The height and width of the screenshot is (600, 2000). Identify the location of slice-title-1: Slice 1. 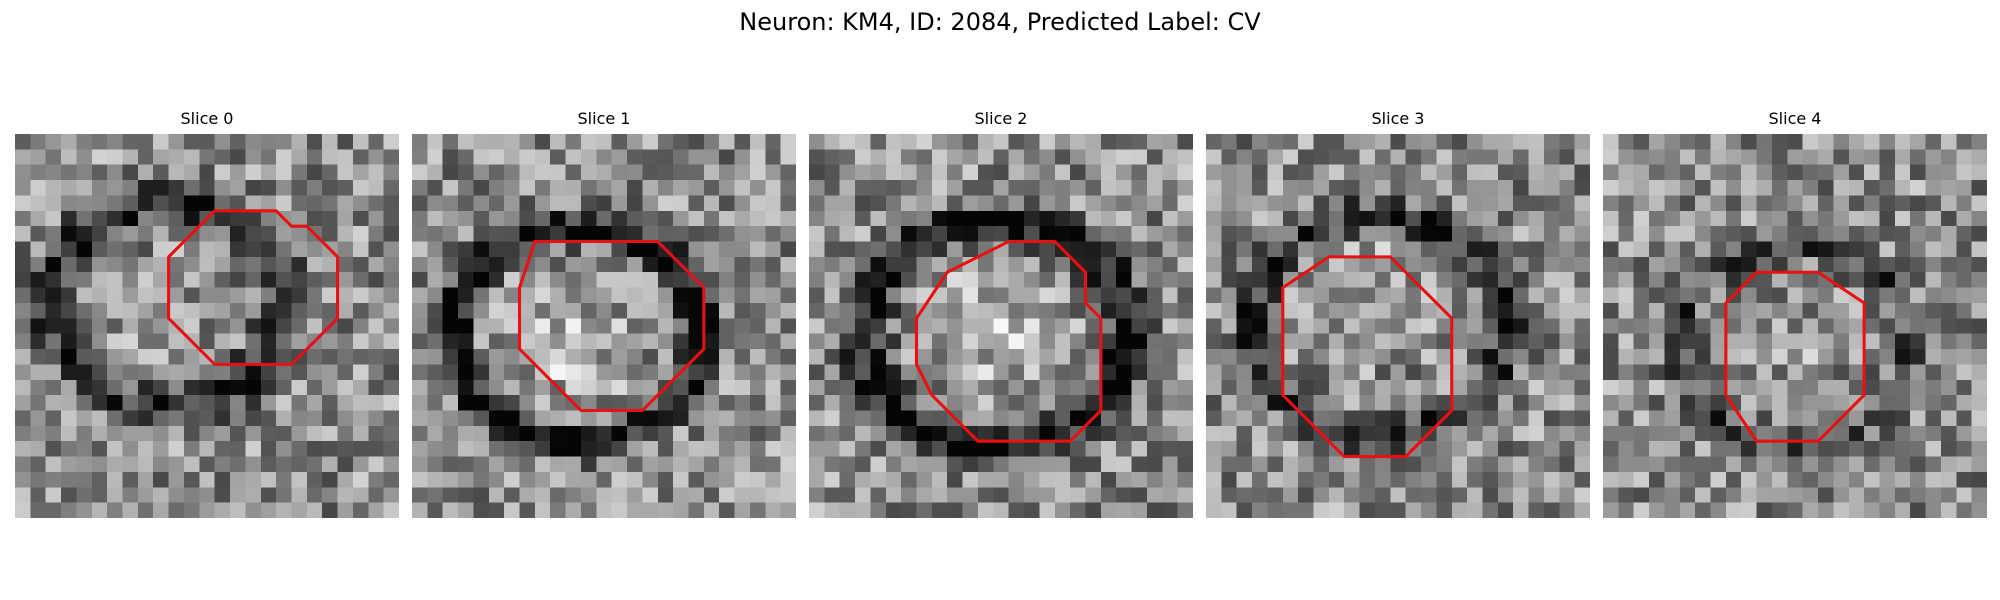
(604, 118).